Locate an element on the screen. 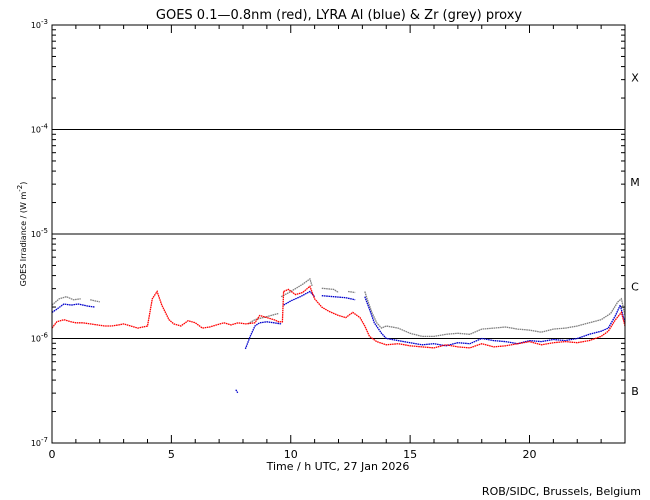 This screenshot has height=500, width=650. flare-class-label-c: C is located at coordinates (635, 286).